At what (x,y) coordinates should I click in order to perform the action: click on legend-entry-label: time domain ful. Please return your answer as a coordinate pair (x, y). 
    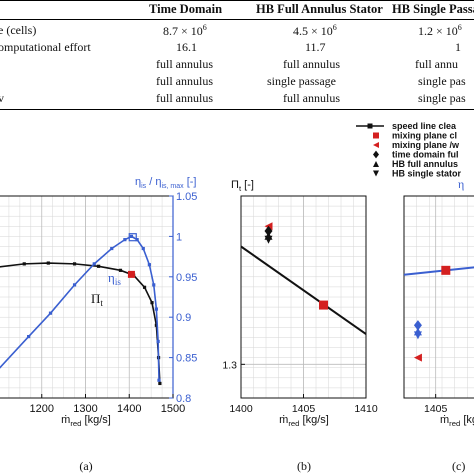
    Looking at the image, I should click on (425, 155).